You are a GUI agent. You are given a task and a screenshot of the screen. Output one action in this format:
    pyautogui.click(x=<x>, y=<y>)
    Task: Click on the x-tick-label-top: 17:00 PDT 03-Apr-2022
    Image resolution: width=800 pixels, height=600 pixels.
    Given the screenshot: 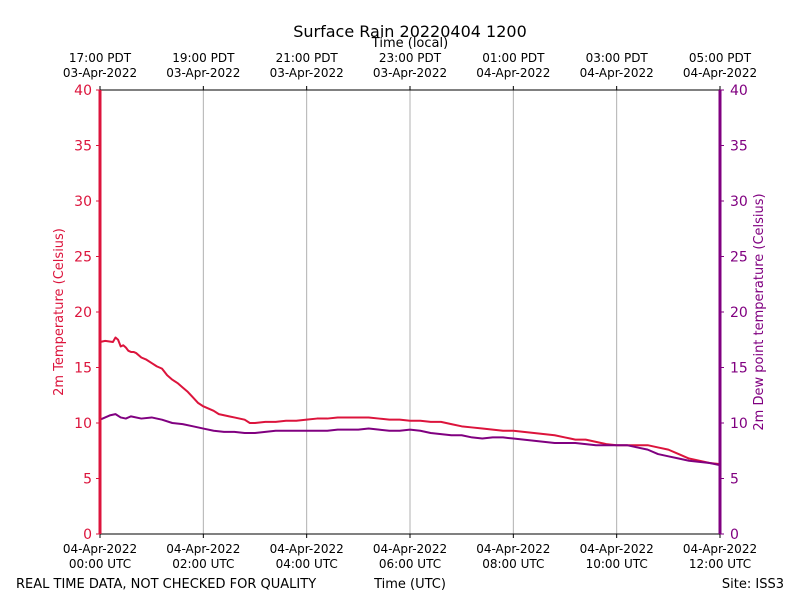 What is the action you would take?
    pyautogui.click(x=100, y=65)
    